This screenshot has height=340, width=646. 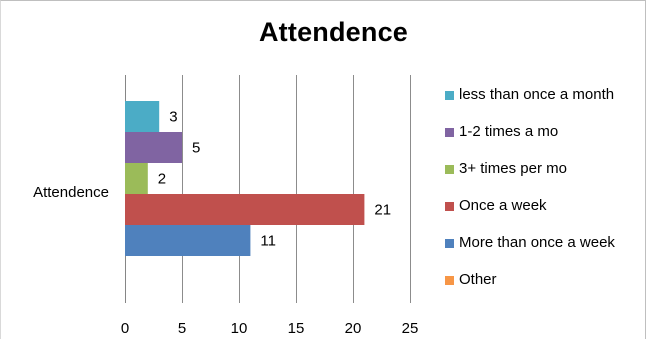 I want to click on y-category-label: Attendence, so click(x=71, y=192).